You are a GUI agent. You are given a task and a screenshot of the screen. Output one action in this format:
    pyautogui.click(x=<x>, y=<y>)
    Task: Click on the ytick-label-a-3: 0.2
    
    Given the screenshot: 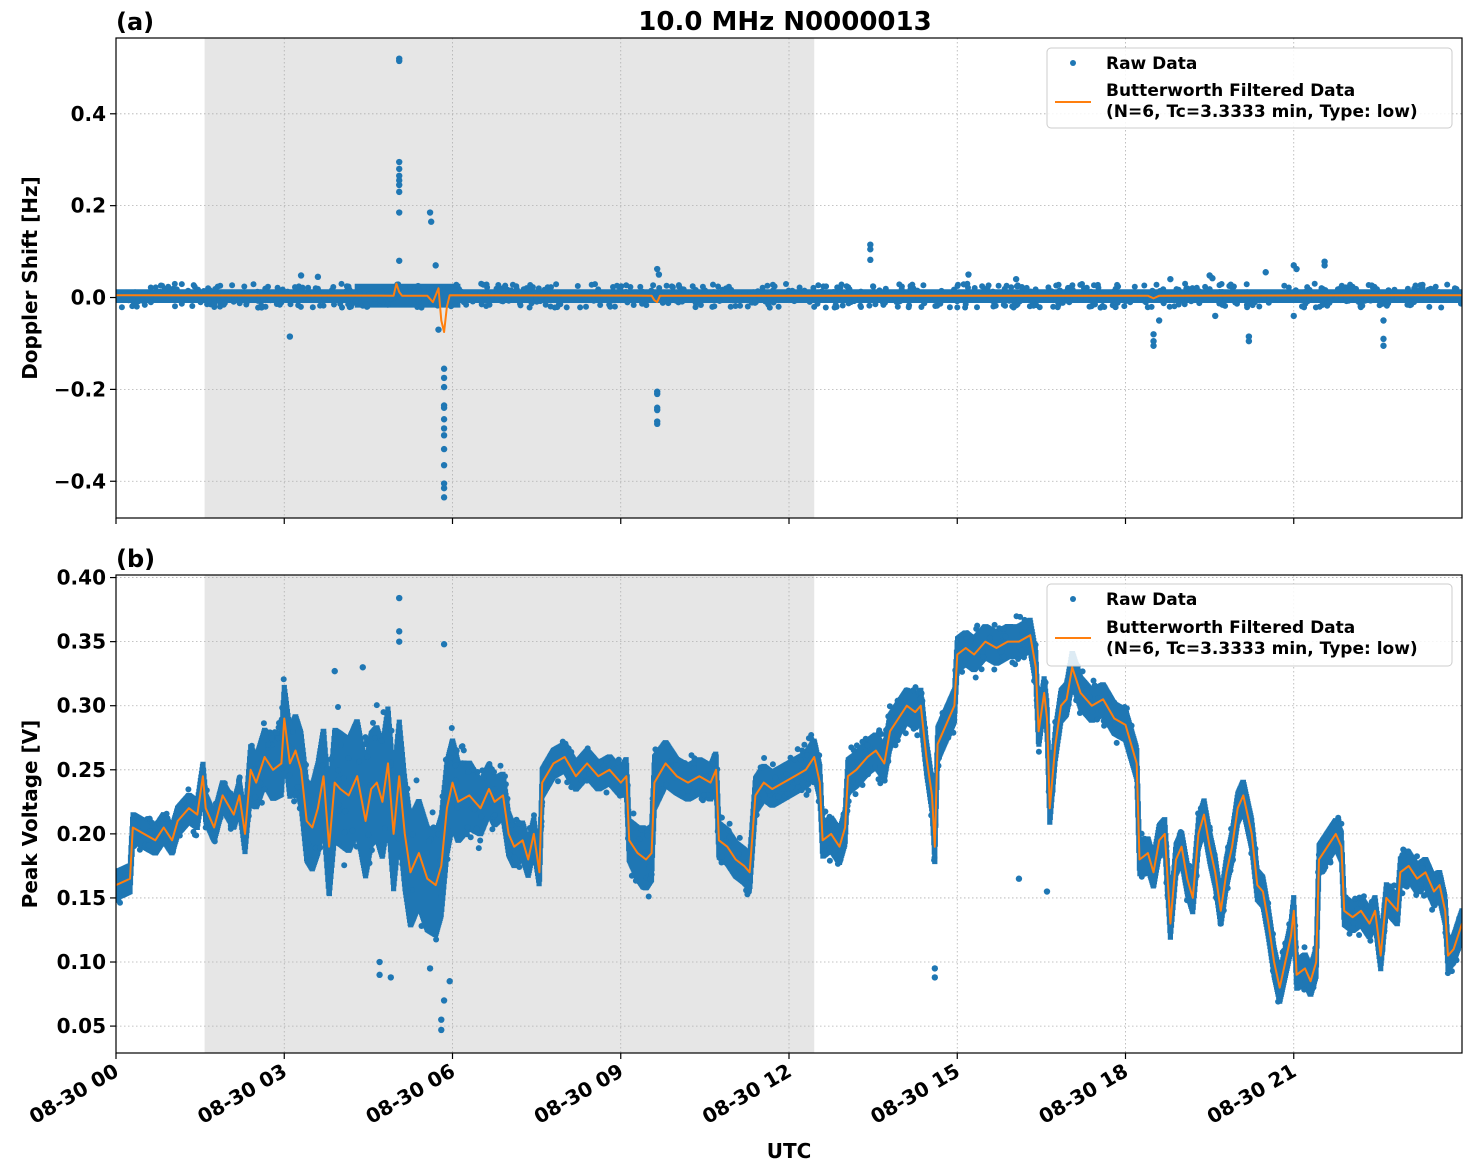 What is the action you would take?
    pyautogui.click(x=88, y=206)
    